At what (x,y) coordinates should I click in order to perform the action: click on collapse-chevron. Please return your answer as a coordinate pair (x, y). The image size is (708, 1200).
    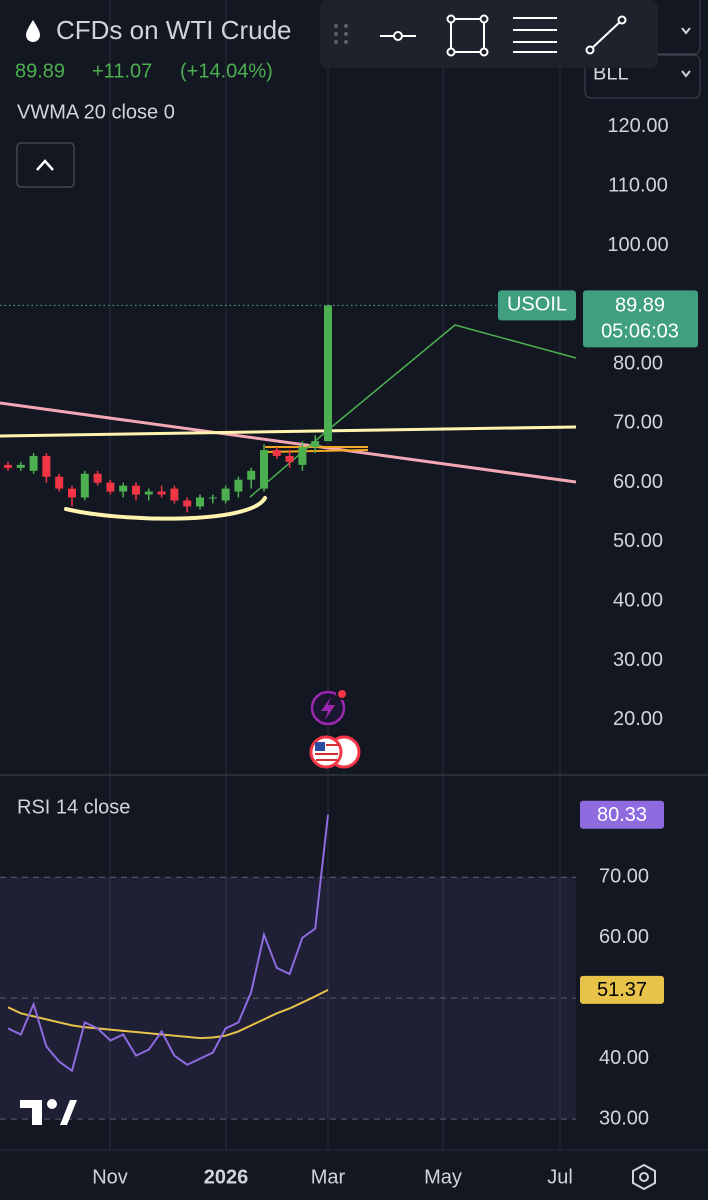
    Looking at the image, I should click on (45, 165).